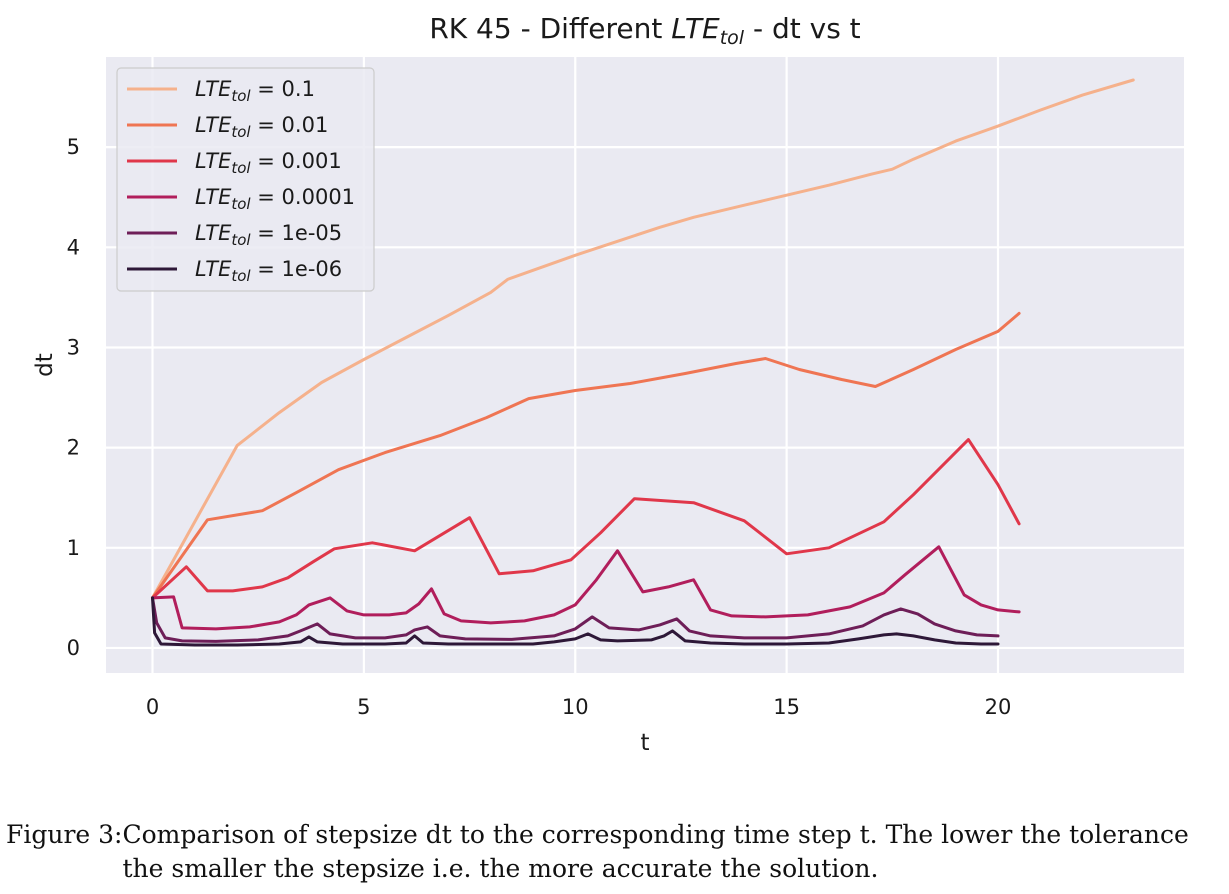 The width and height of the screenshot is (1229, 894). What do you see at coordinates (73, 548) in the screenshot?
I see `y-tick-label: 1` at bounding box center [73, 548].